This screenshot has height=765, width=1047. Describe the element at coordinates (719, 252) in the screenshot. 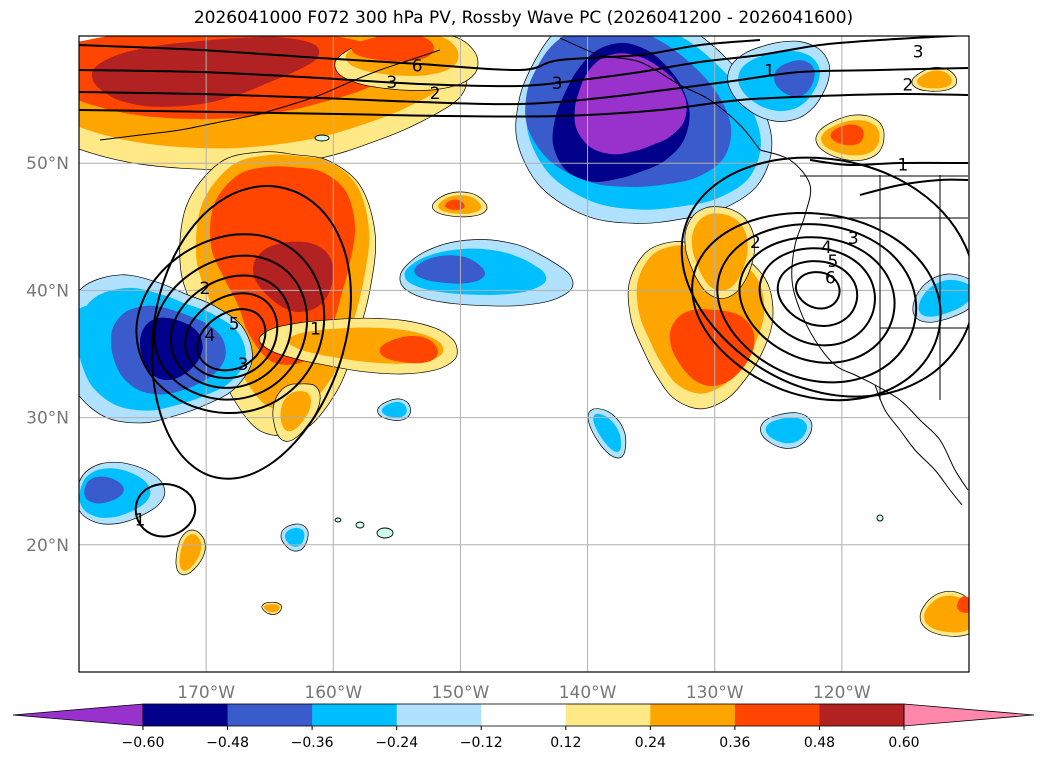

I see `pv-positive-east-b` at that location.